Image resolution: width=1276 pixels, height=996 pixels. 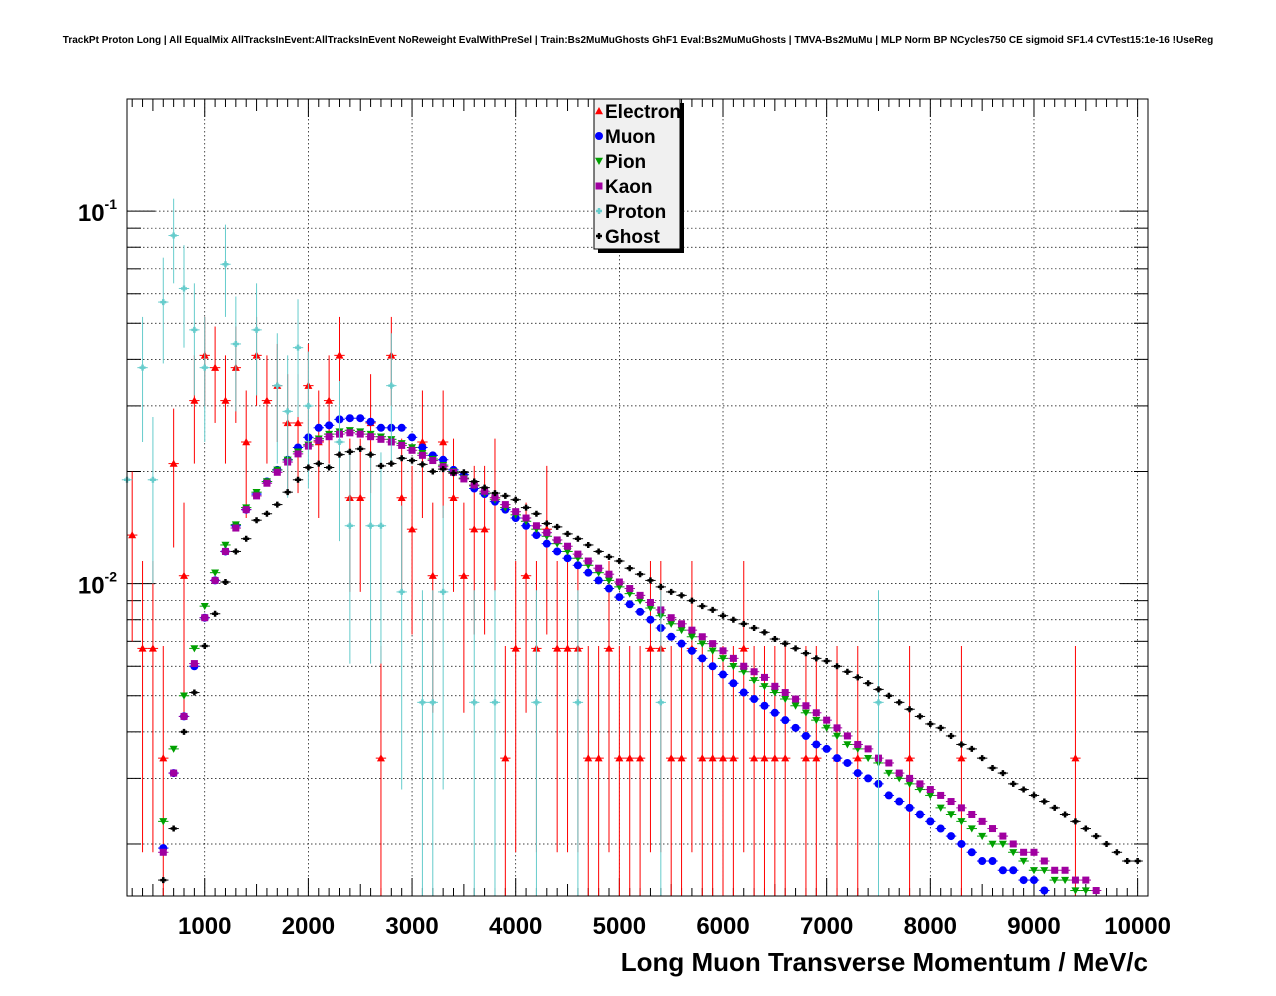 What do you see at coordinates (204, 926) in the screenshot?
I see `x-tick-label: 1000` at bounding box center [204, 926].